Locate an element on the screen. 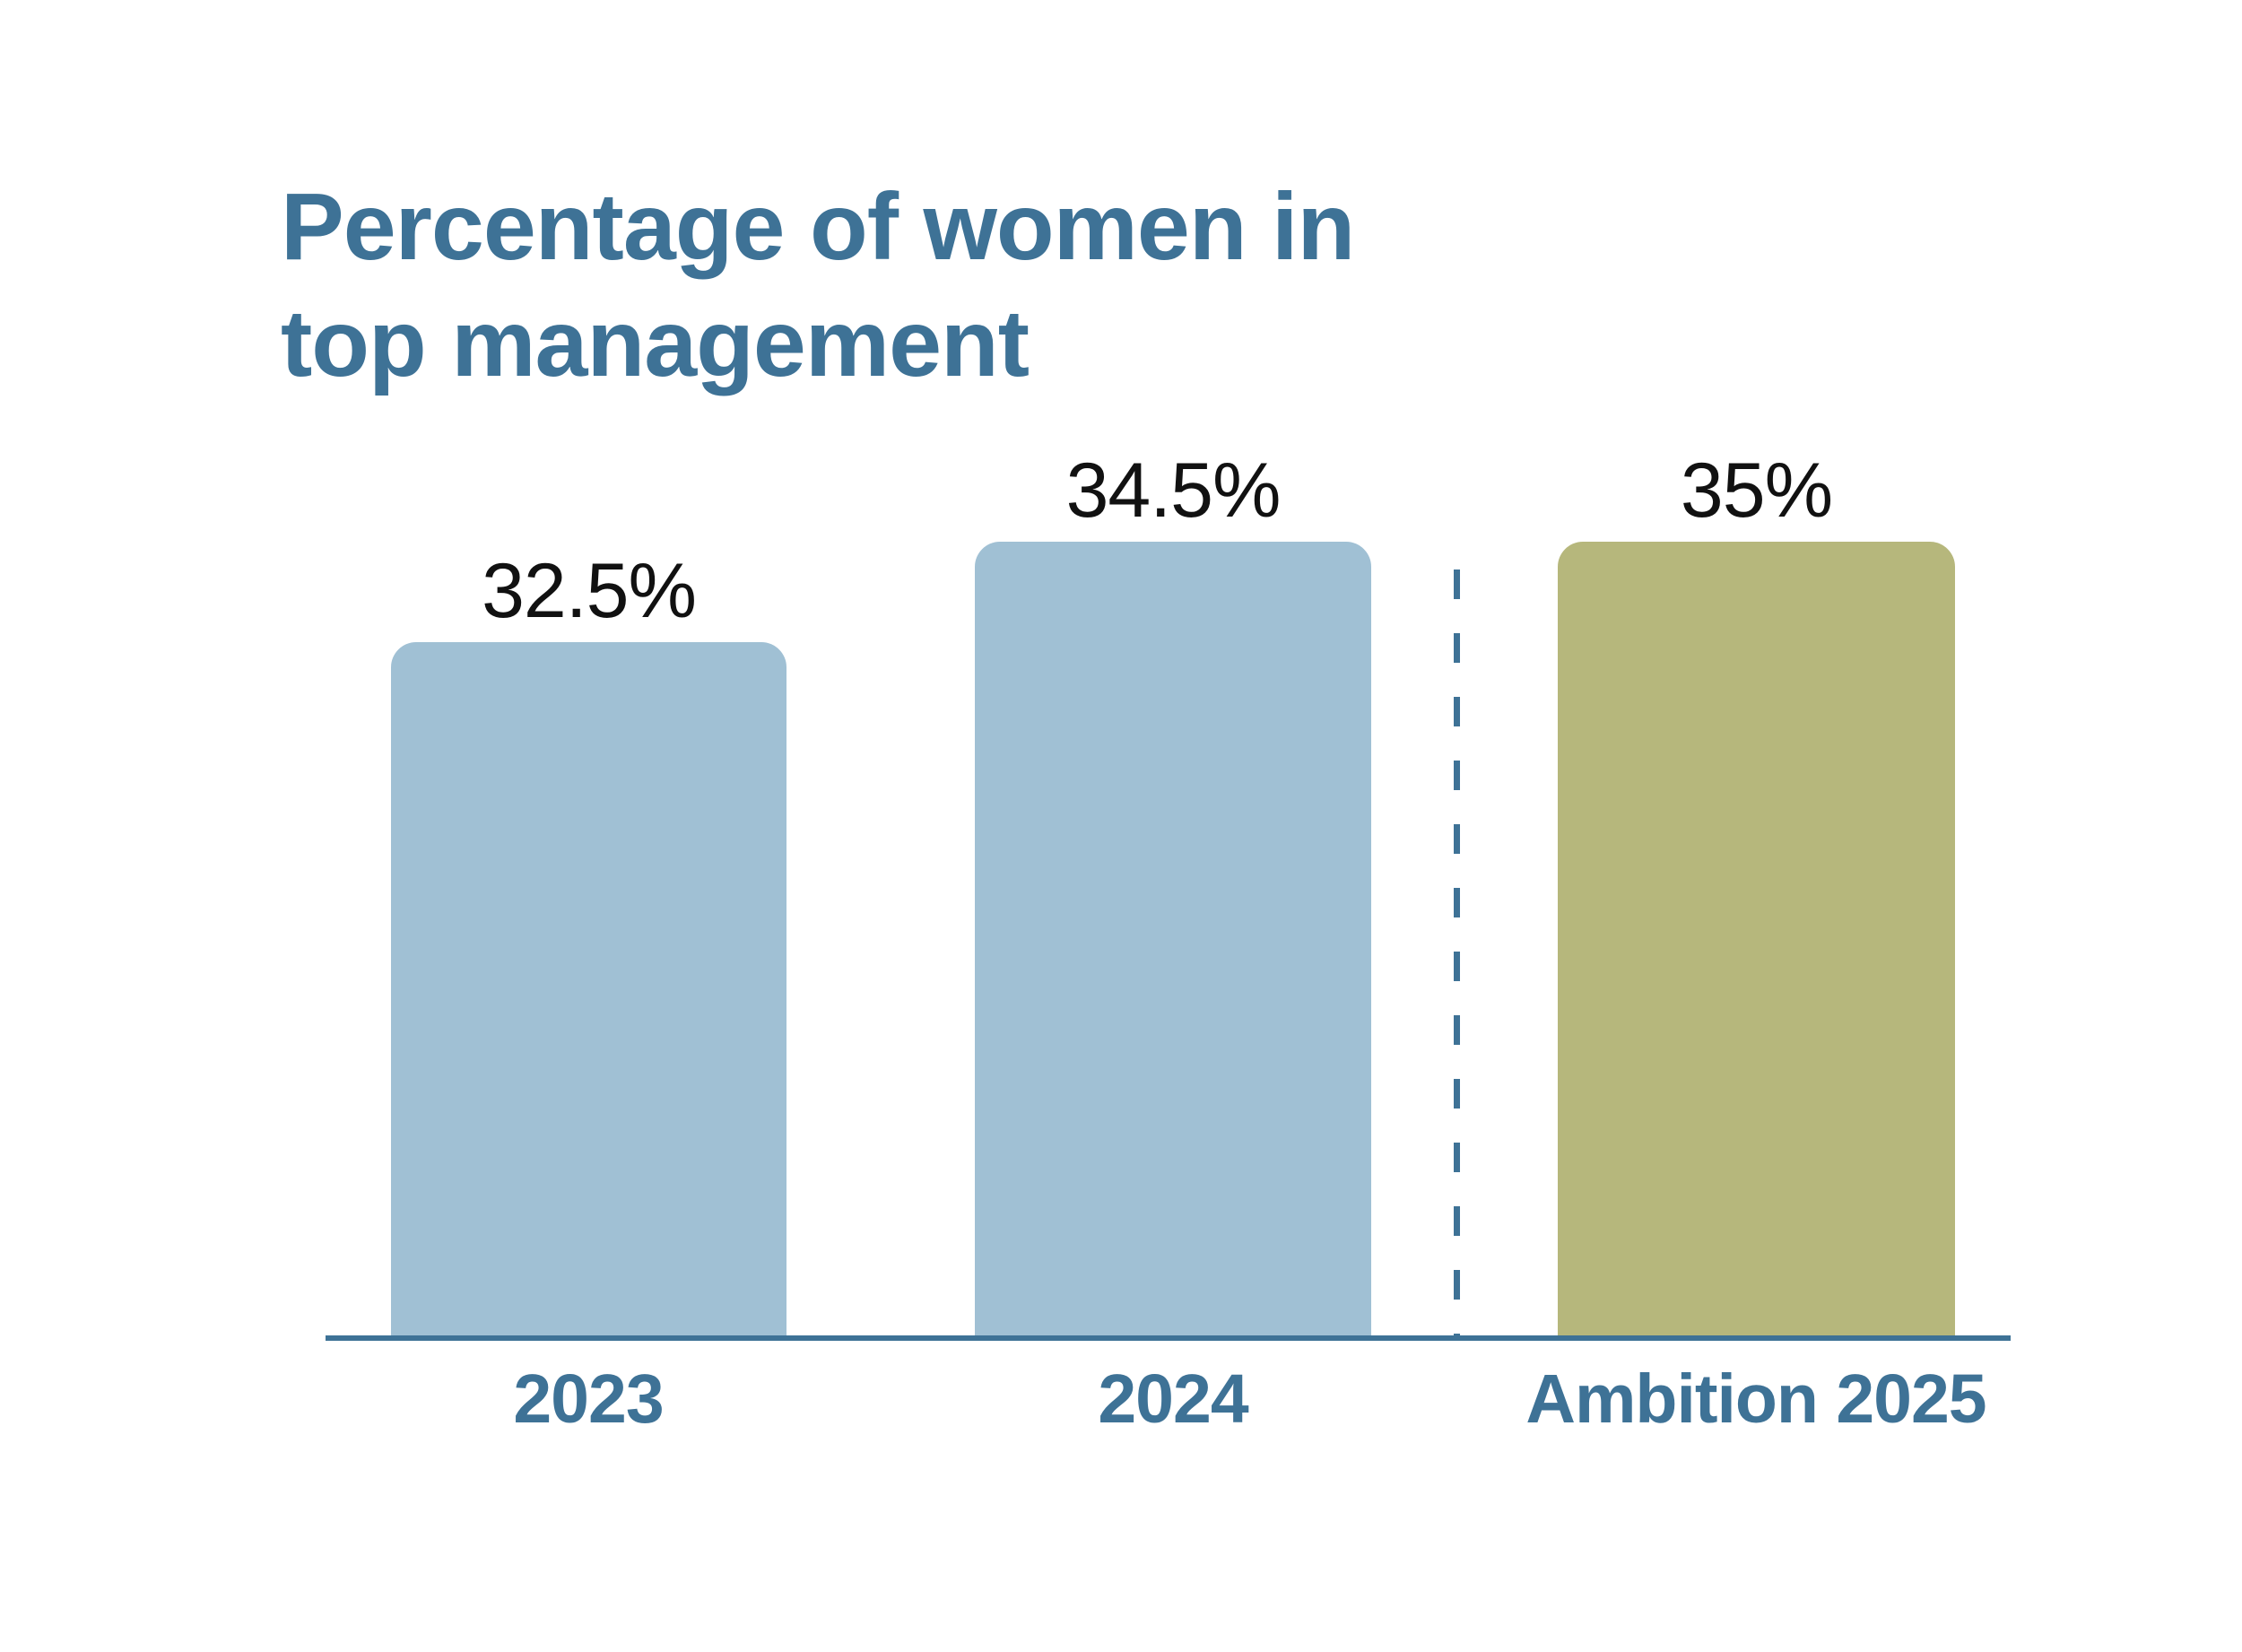 This screenshot has width=2242, height=1652. chart-title-line-2: top management is located at coordinates (655, 343).